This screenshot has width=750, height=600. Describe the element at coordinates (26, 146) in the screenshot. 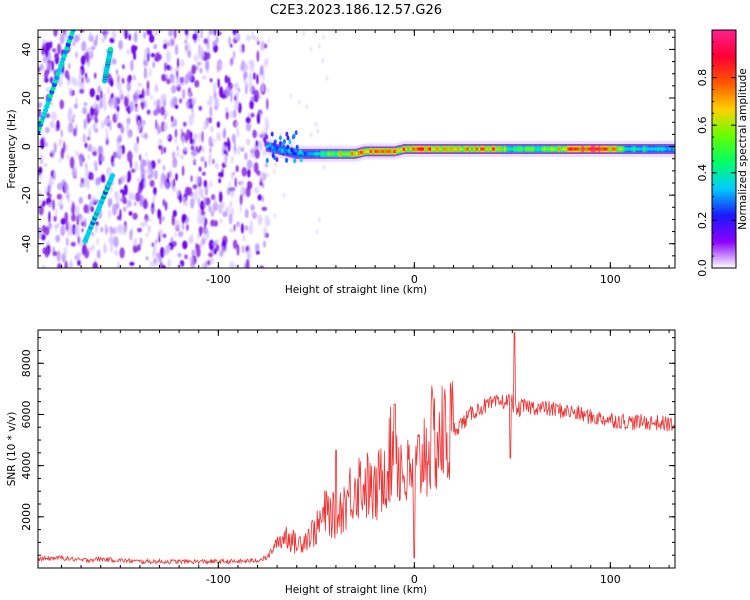

I see `y-tick-label: 0` at that location.